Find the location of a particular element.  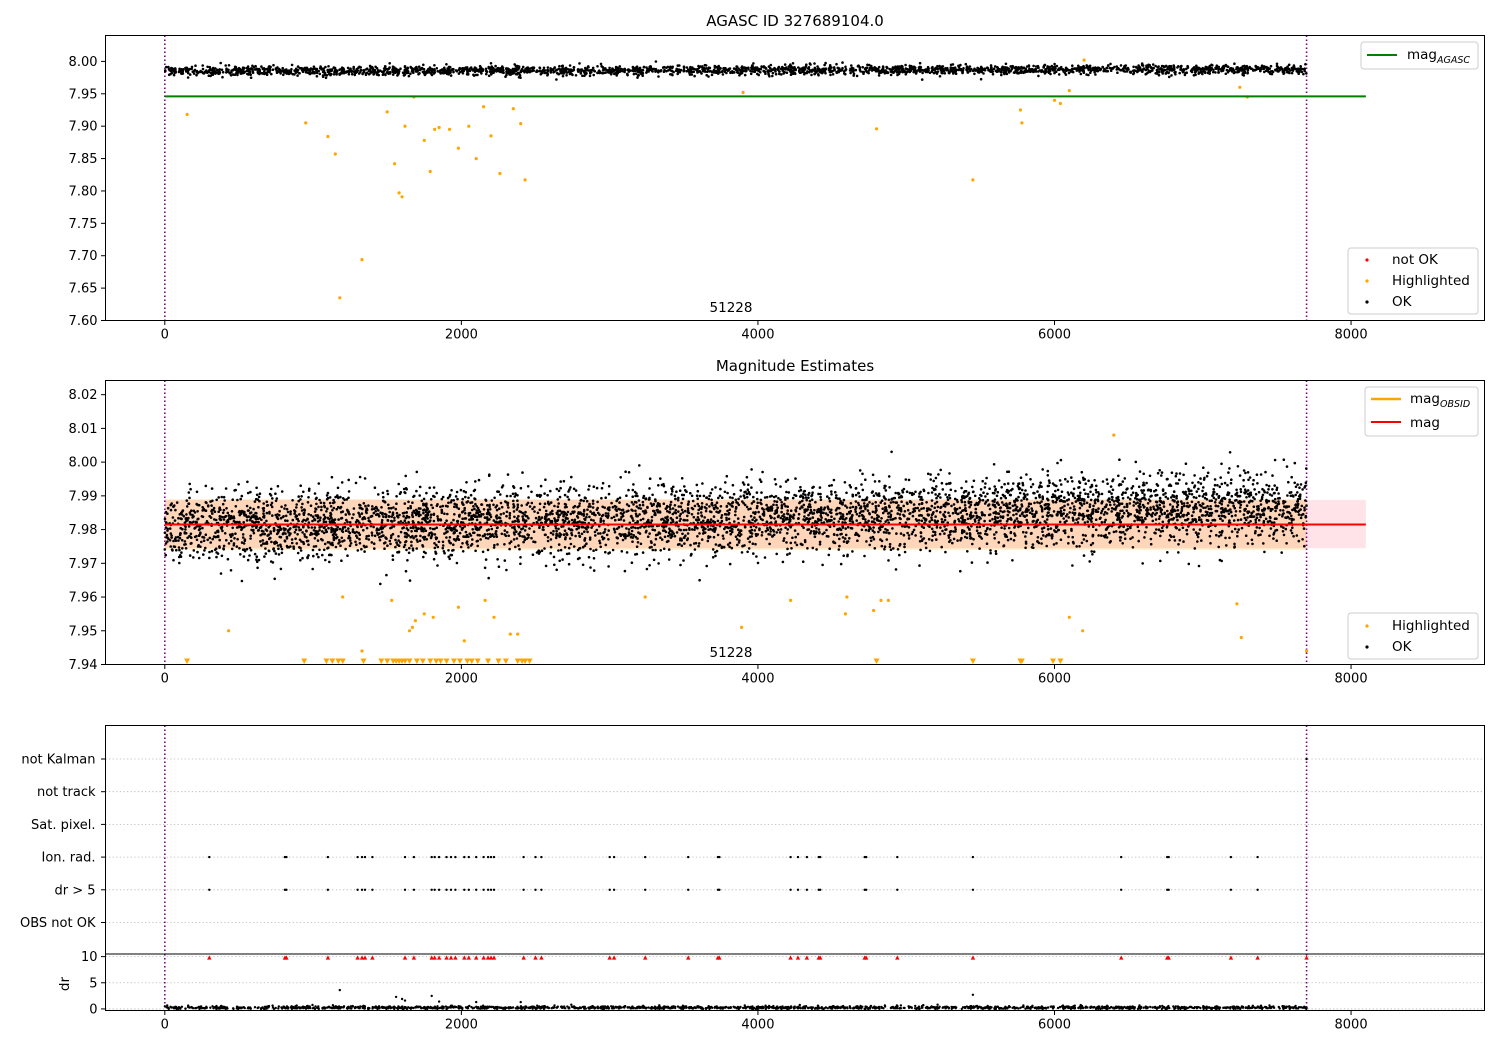

panel-agasc-xtick-label: 0 is located at coordinates (165, 335).